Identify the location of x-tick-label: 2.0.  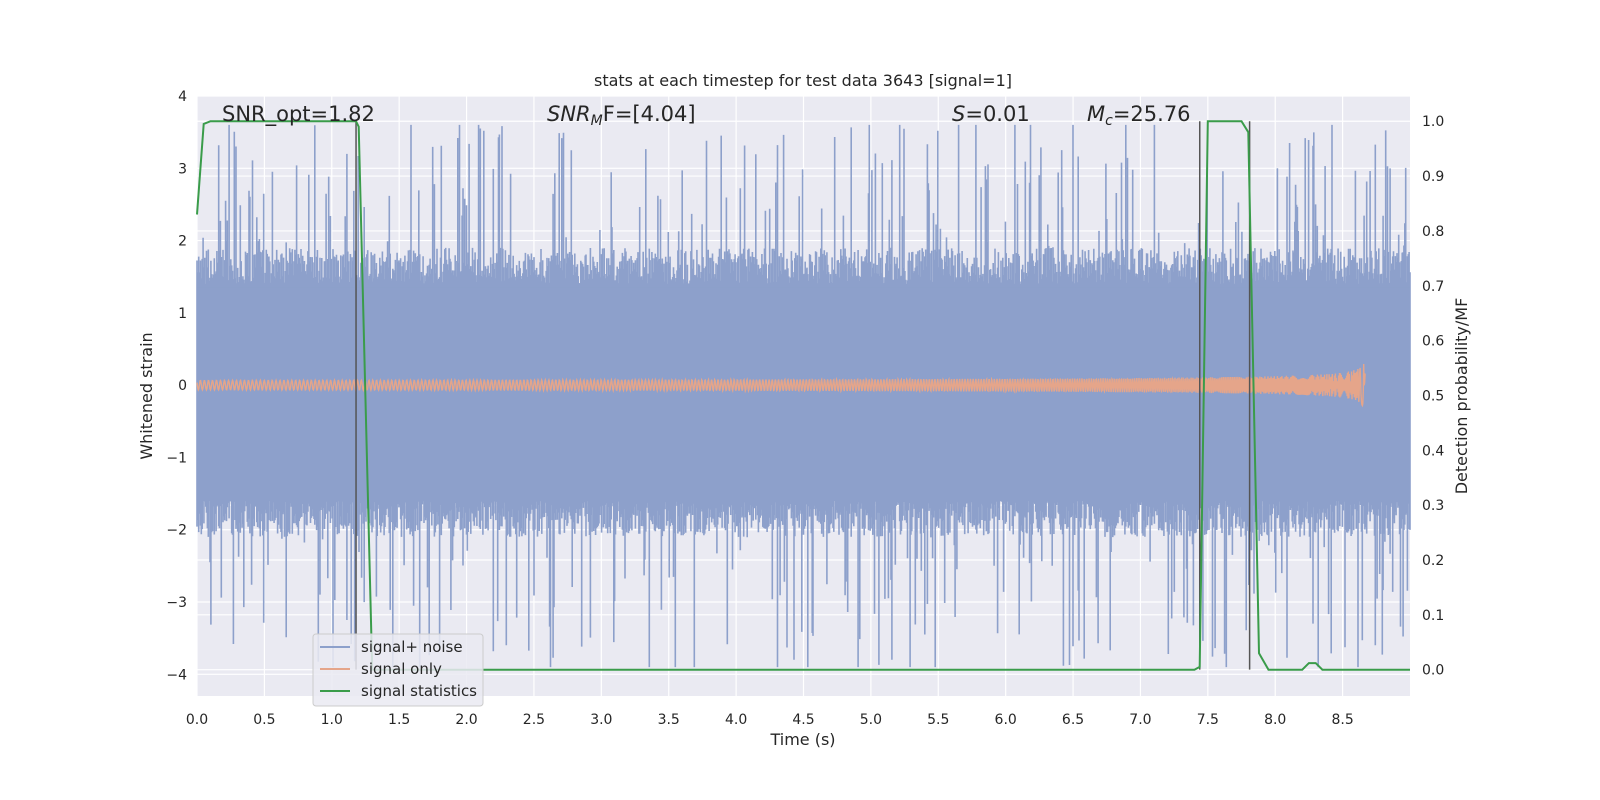
(466, 720).